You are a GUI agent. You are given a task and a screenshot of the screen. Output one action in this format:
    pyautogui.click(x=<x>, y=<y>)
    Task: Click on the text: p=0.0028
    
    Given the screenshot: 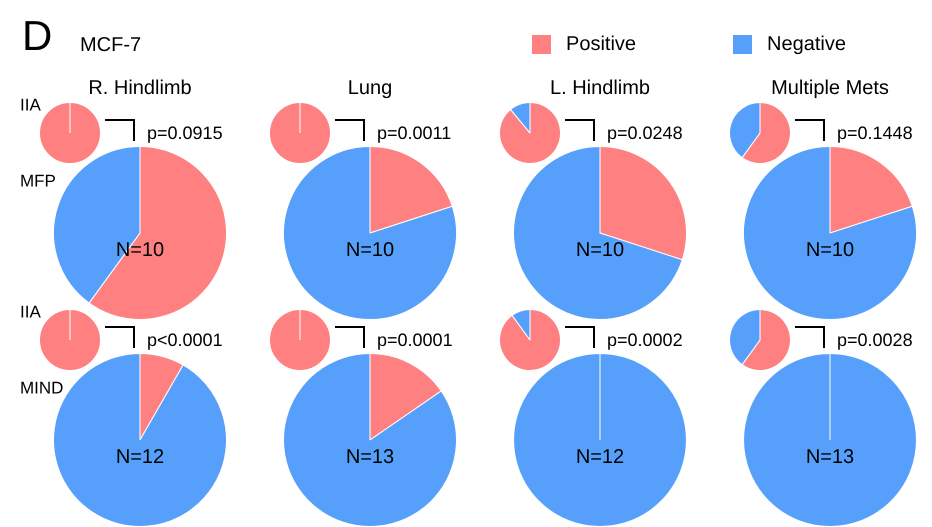 What is the action you would take?
    pyautogui.click(x=875, y=340)
    